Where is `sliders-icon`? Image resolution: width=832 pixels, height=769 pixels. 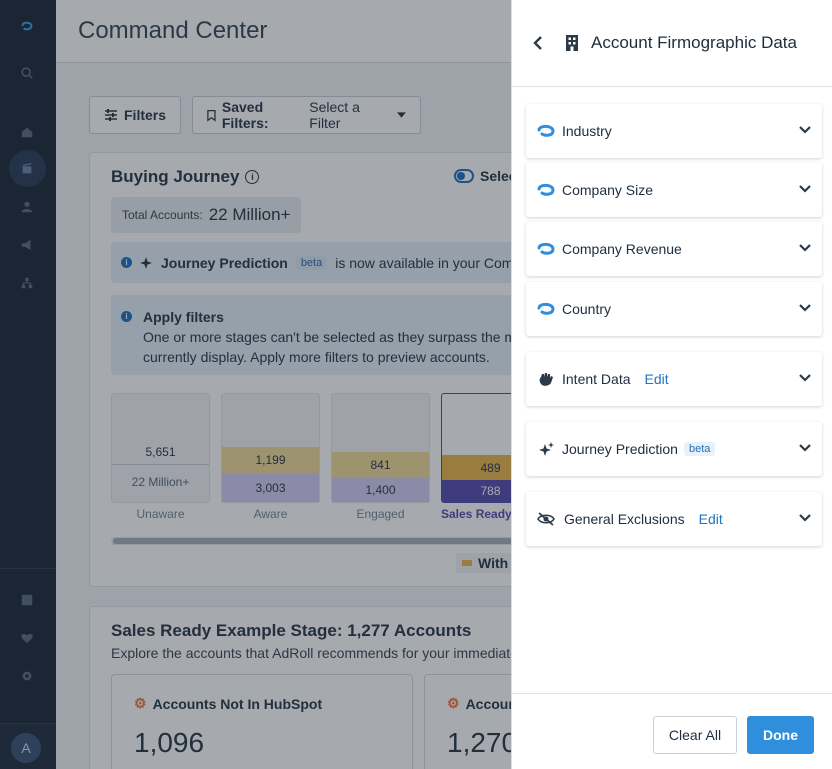
sliders-icon is located at coordinates (111, 115).